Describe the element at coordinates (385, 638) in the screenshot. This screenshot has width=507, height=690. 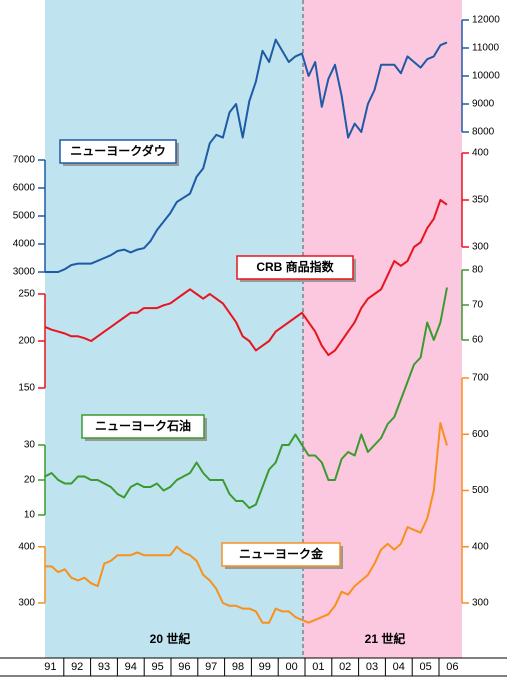
I see `era-label: 21 世紀` at that location.